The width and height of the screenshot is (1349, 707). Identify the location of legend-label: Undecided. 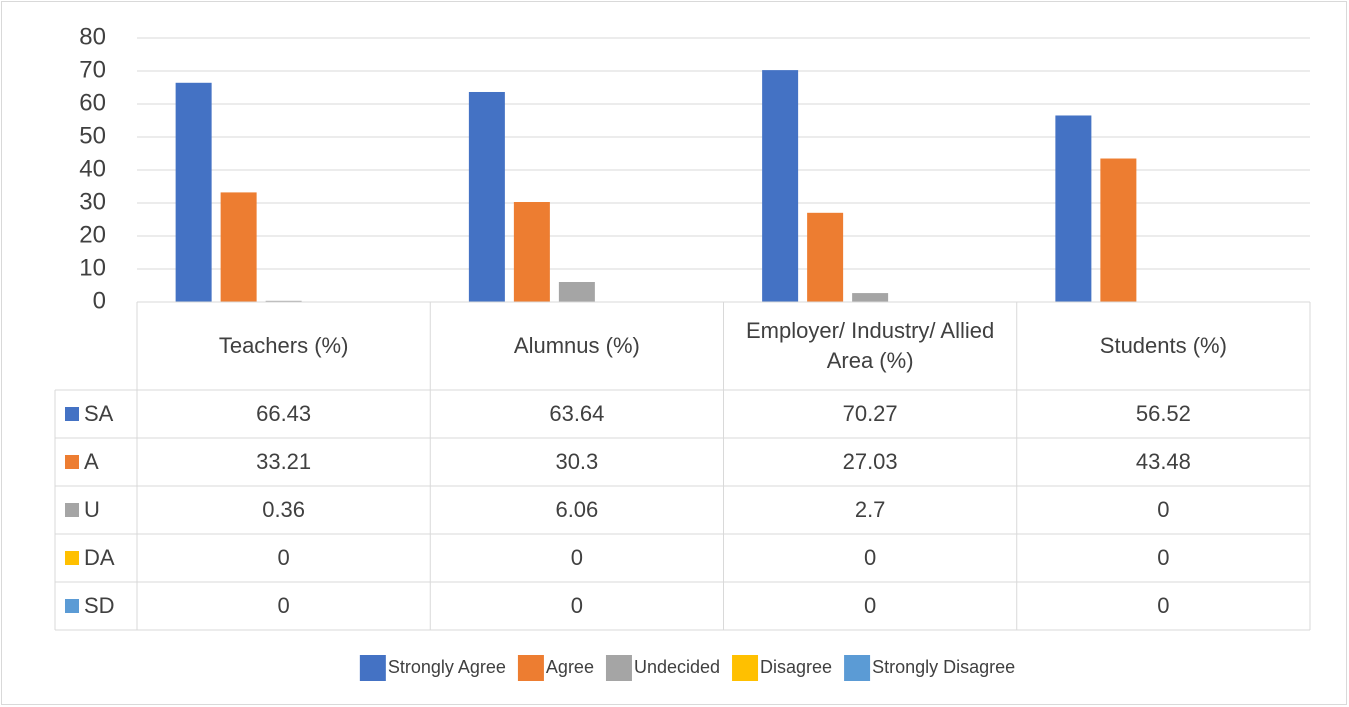
(677, 667).